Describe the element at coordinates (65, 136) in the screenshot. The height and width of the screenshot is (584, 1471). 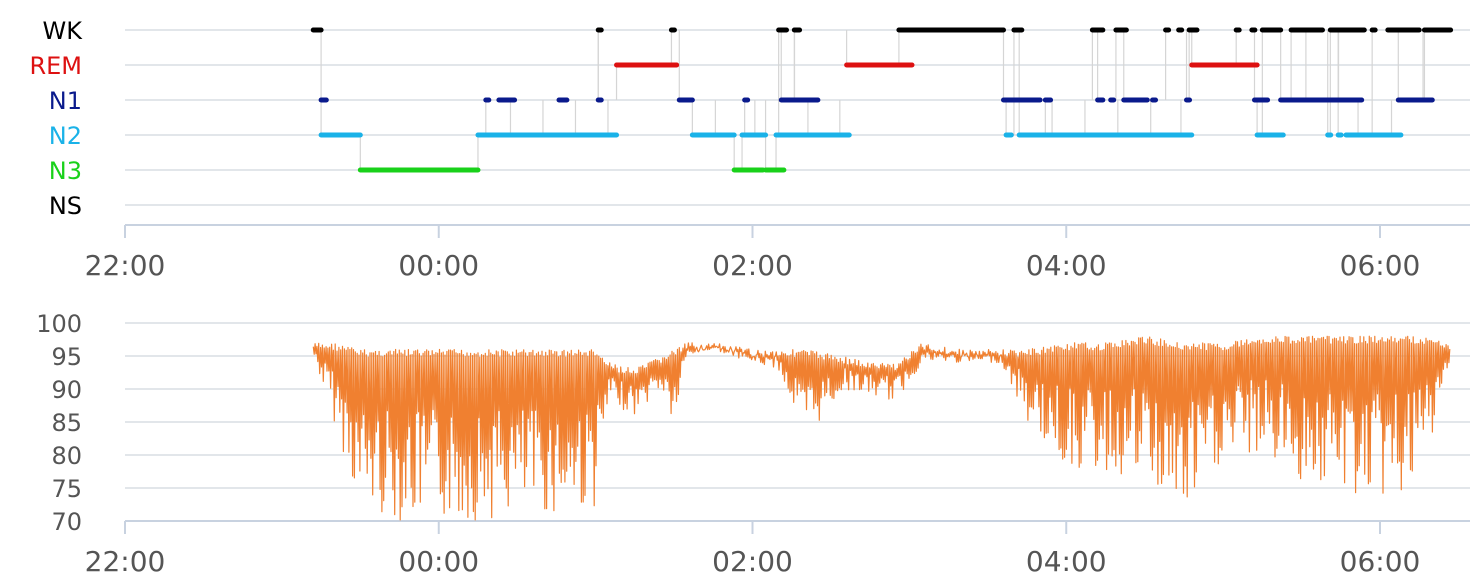
I see `stage-label-n2: N2` at that location.